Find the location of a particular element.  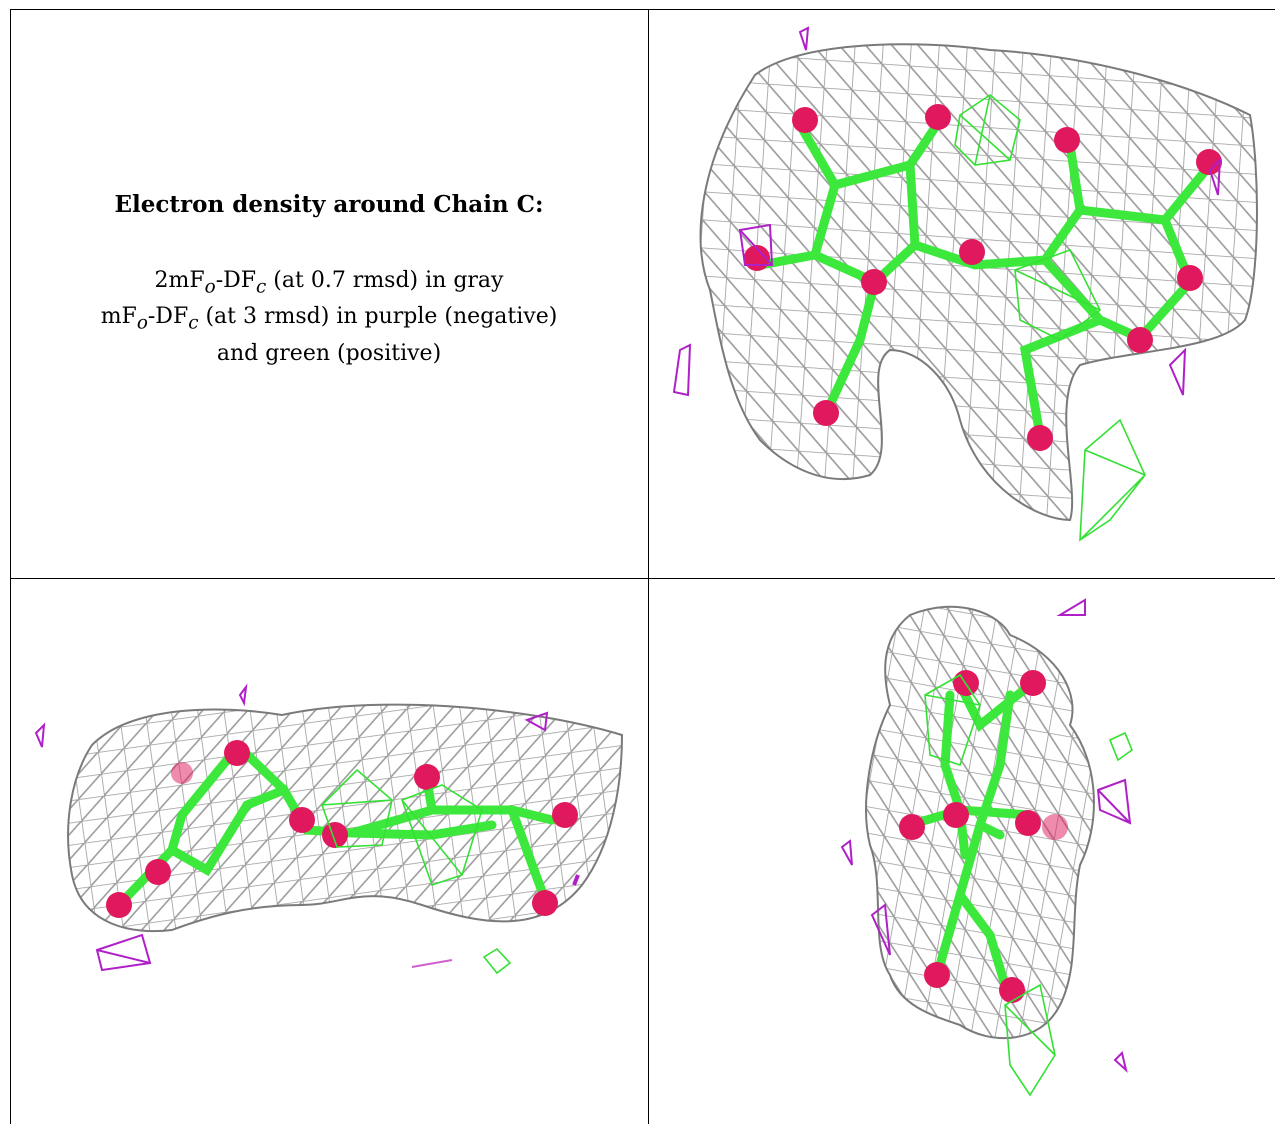

table-top-border is located at coordinates (642, 9).